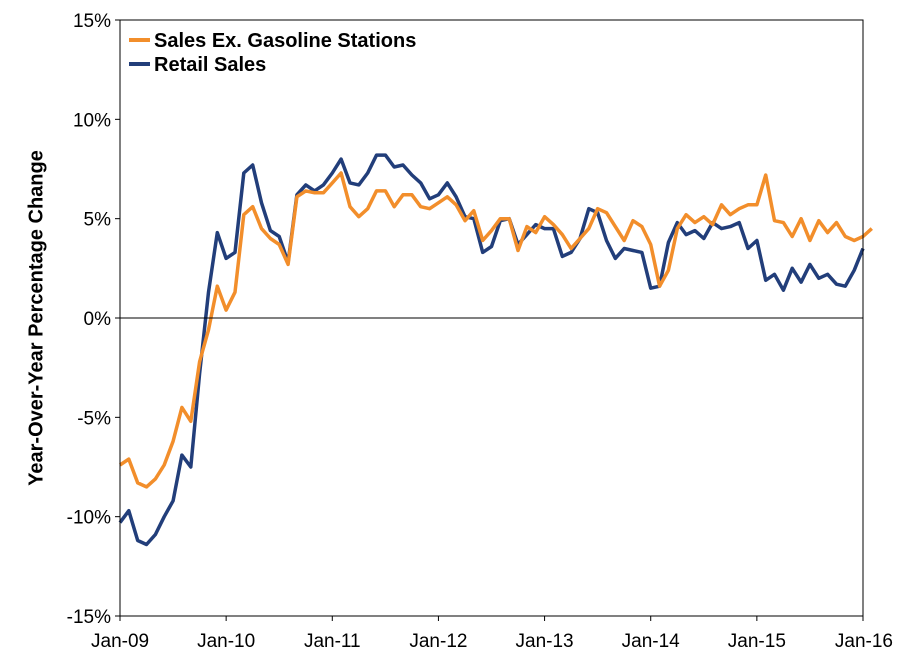  Describe the element at coordinates (272, 53) in the screenshot. I see `legend: Sales Ex. Gasoline Stations Retail Sales` at that location.